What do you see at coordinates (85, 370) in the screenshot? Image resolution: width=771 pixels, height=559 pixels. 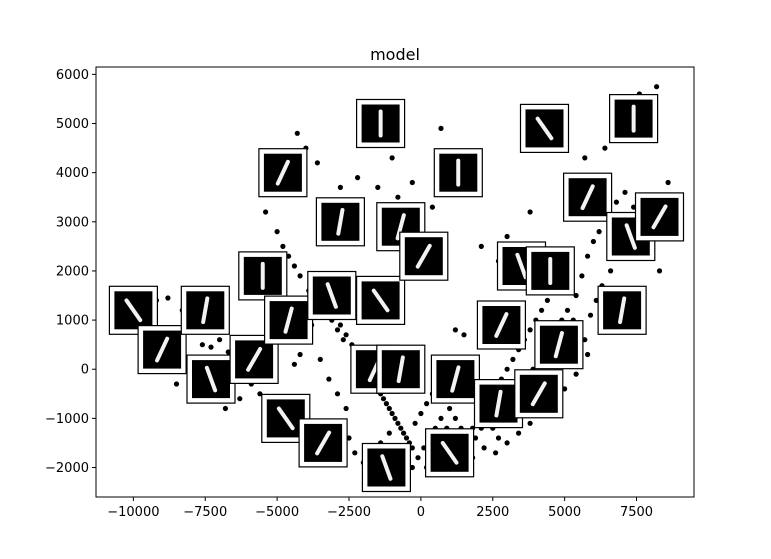 I see `y-tick-label: 0` at bounding box center [85, 370].